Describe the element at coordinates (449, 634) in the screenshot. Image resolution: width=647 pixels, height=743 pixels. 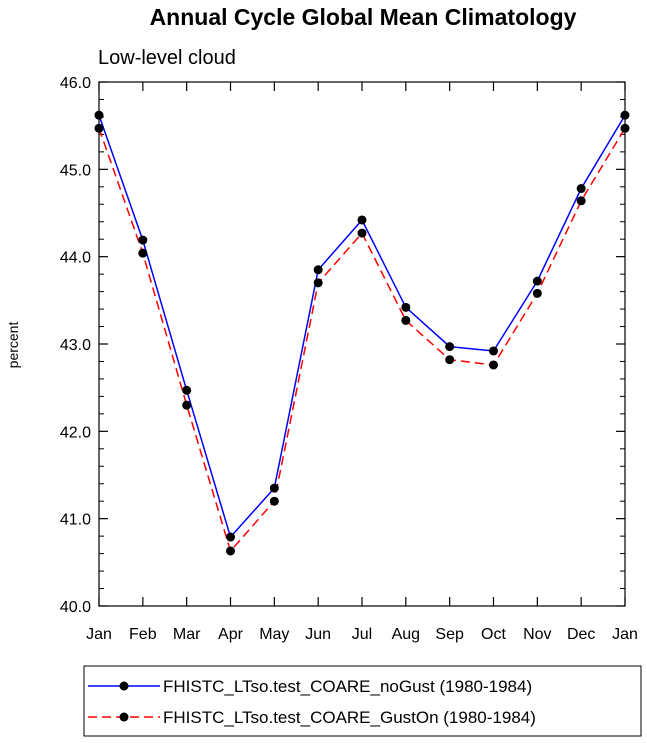
I see `x-tick-label: Sep` at that location.